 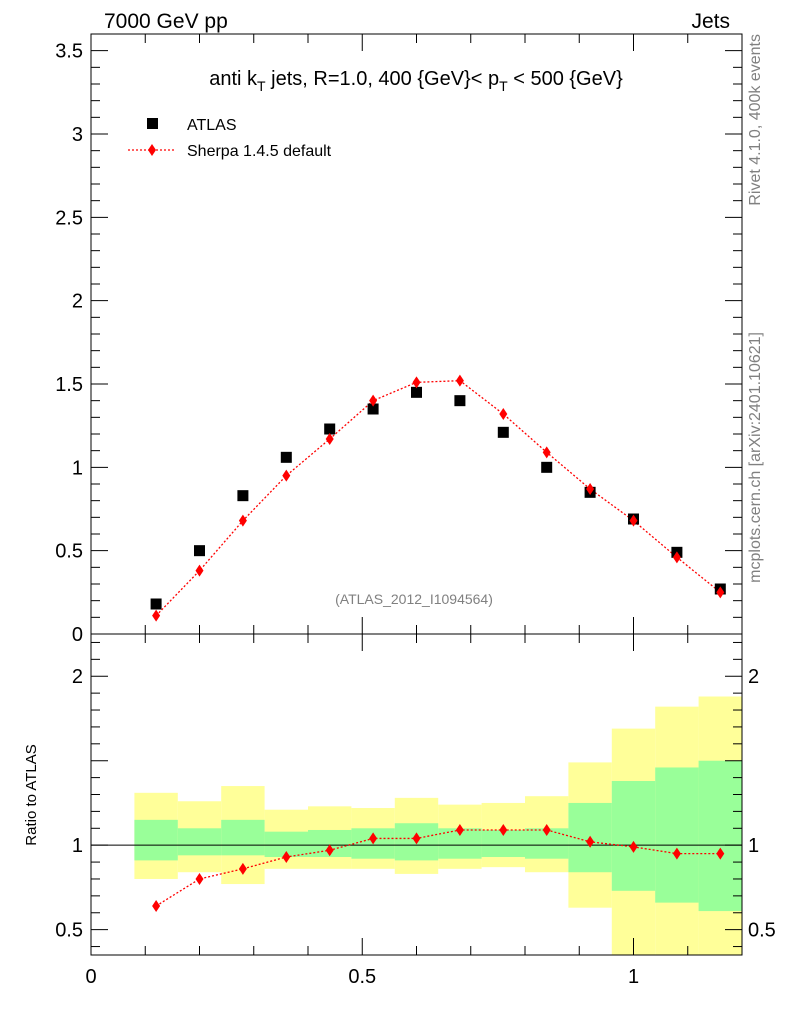 I want to click on rivet-label: Rivet 4.1.0, 400k events, so click(x=755, y=120).